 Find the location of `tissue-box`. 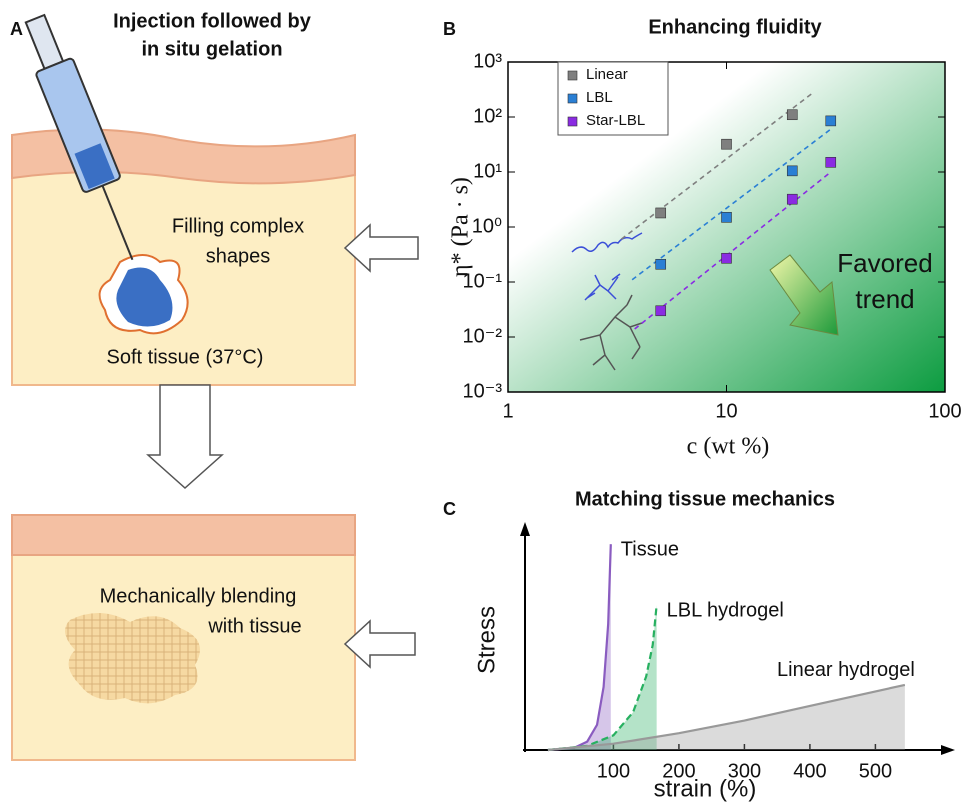

tissue-box is located at coordinates (183, 267).